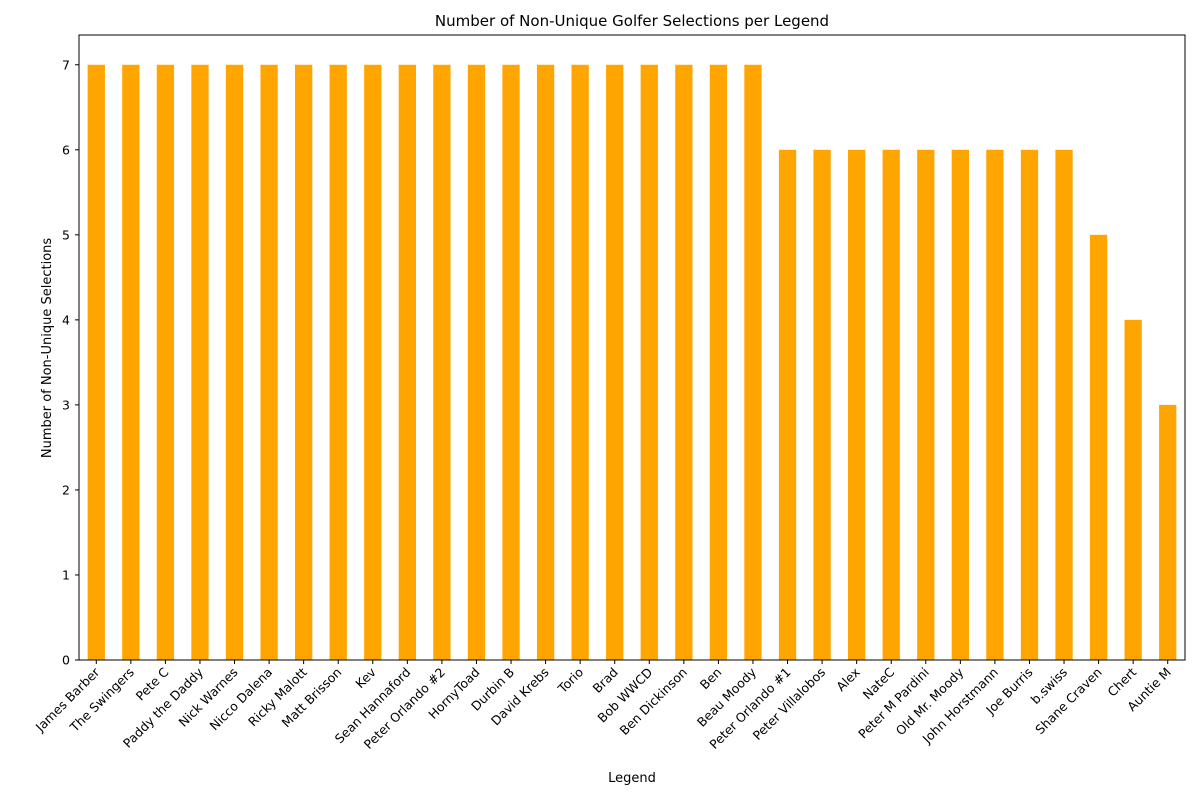 The image size is (1200, 800). Describe the element at coordinates (632, 778) in the screenshot. I see `x-axis-label: Legend` at that location.